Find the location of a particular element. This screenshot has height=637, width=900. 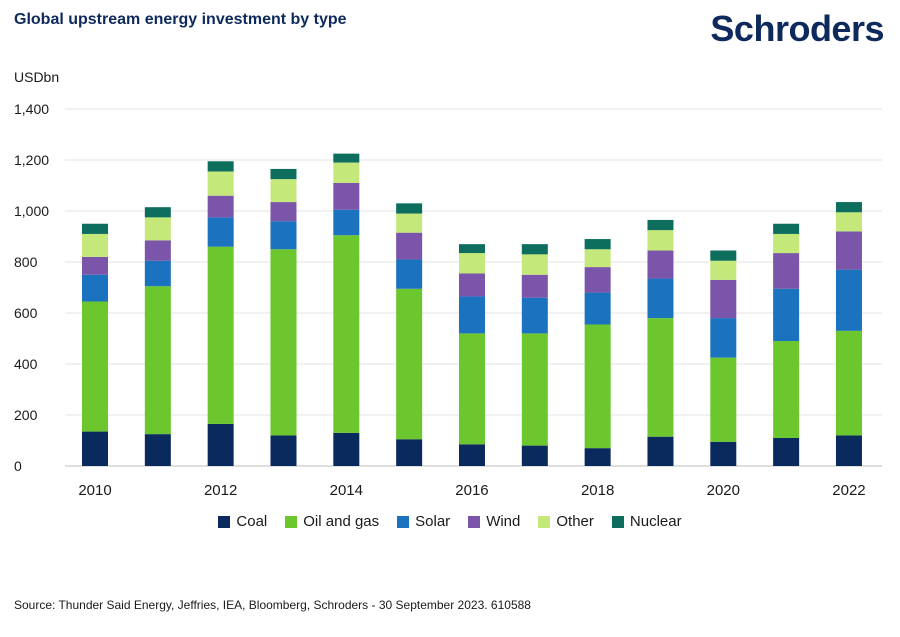

y-tick-label: 800 is located at coordinates (26, 262).